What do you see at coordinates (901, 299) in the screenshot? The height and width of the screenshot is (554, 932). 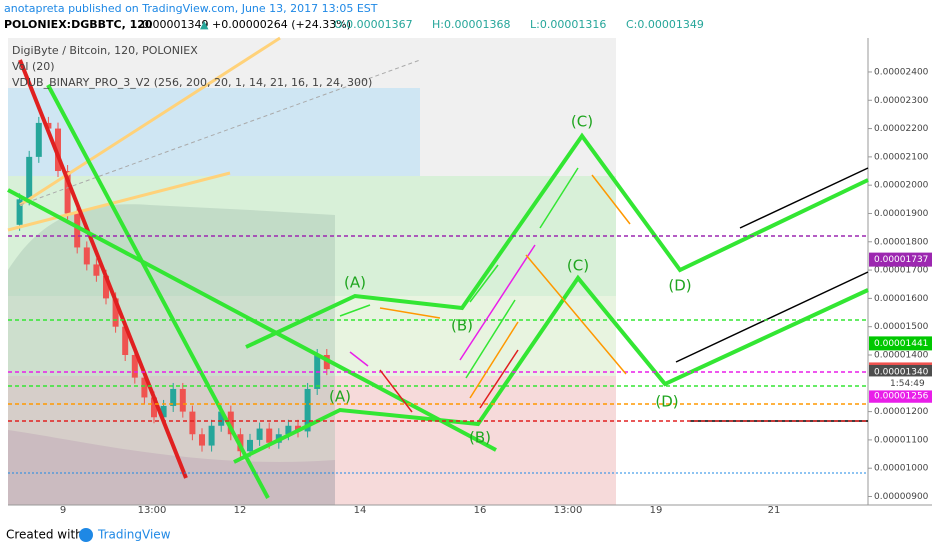 I see `price-label: 0.00001600` at bounding box center [901, 299].